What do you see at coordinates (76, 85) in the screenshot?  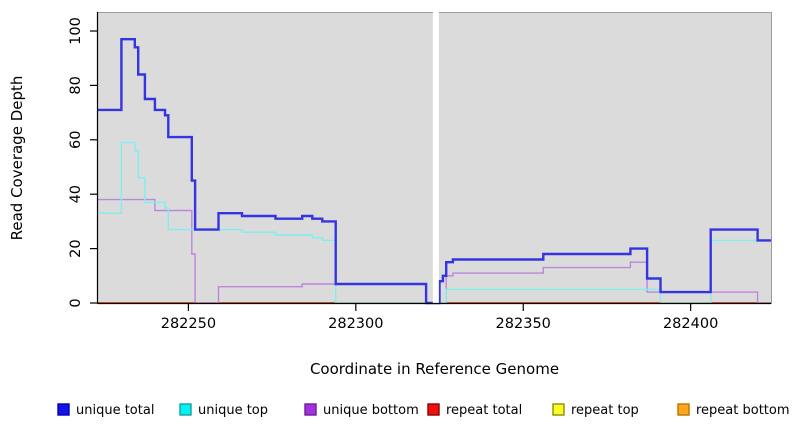 I see `y-tick-label: 80` at bounding box center [76, 85].